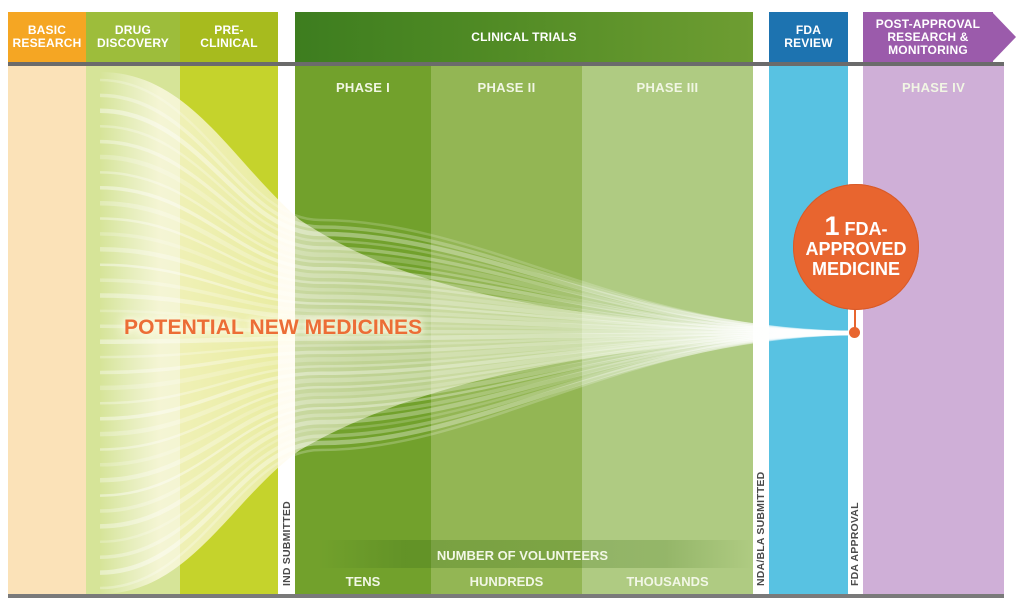 The height and width of the screenshot is (608, 1024). I want to click on header-shadow, so click(506, 64).